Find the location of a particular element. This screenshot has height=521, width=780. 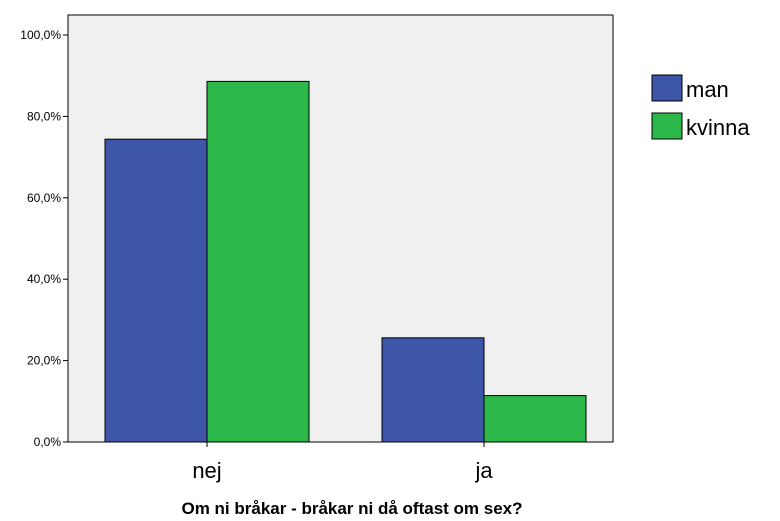

bar-man-ja is located at coordinates (433, 390).